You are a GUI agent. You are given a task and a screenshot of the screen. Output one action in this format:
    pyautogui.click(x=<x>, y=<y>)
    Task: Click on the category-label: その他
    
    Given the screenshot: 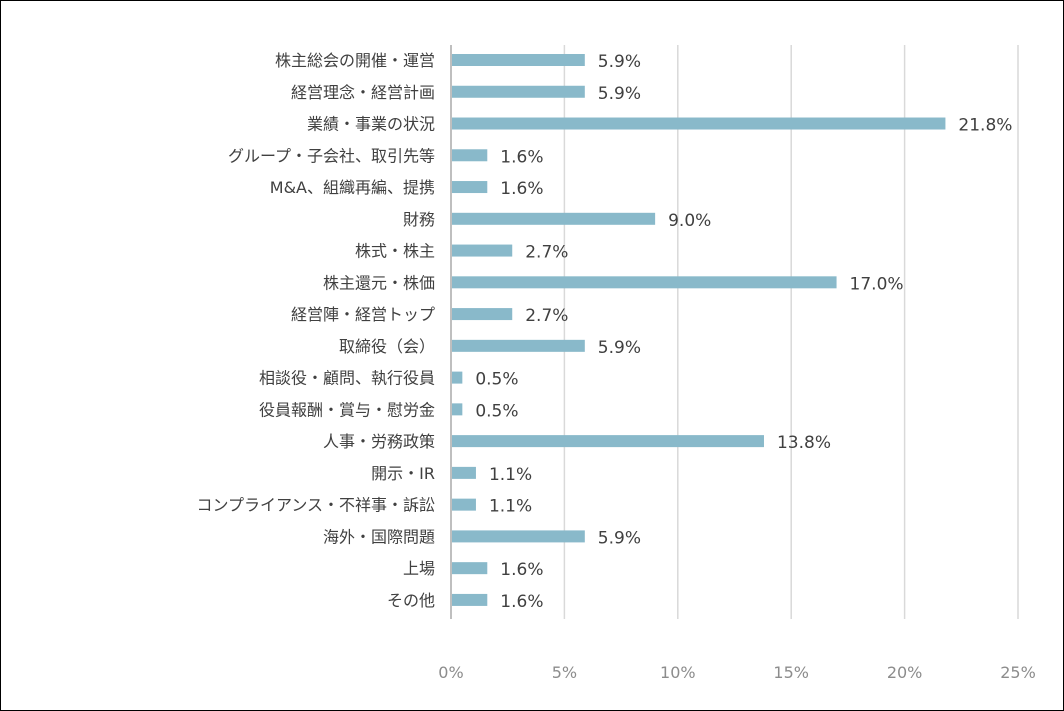 What is the action you would take?
    pyautogui.click(x=411, y=600)
    